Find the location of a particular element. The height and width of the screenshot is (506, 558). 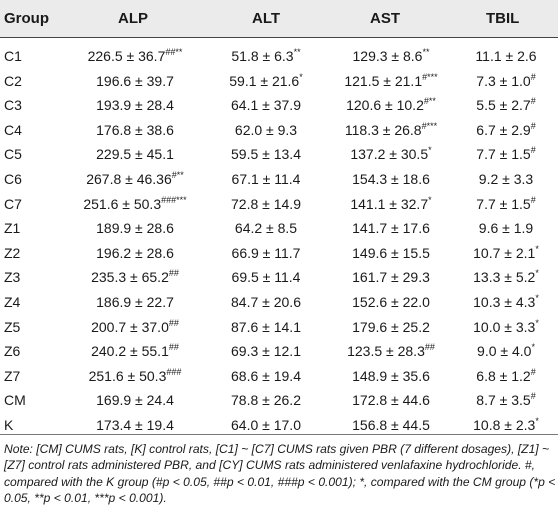

cell-ast-value: 137.2 ± 30.5 is located at coordinates (389, 154).